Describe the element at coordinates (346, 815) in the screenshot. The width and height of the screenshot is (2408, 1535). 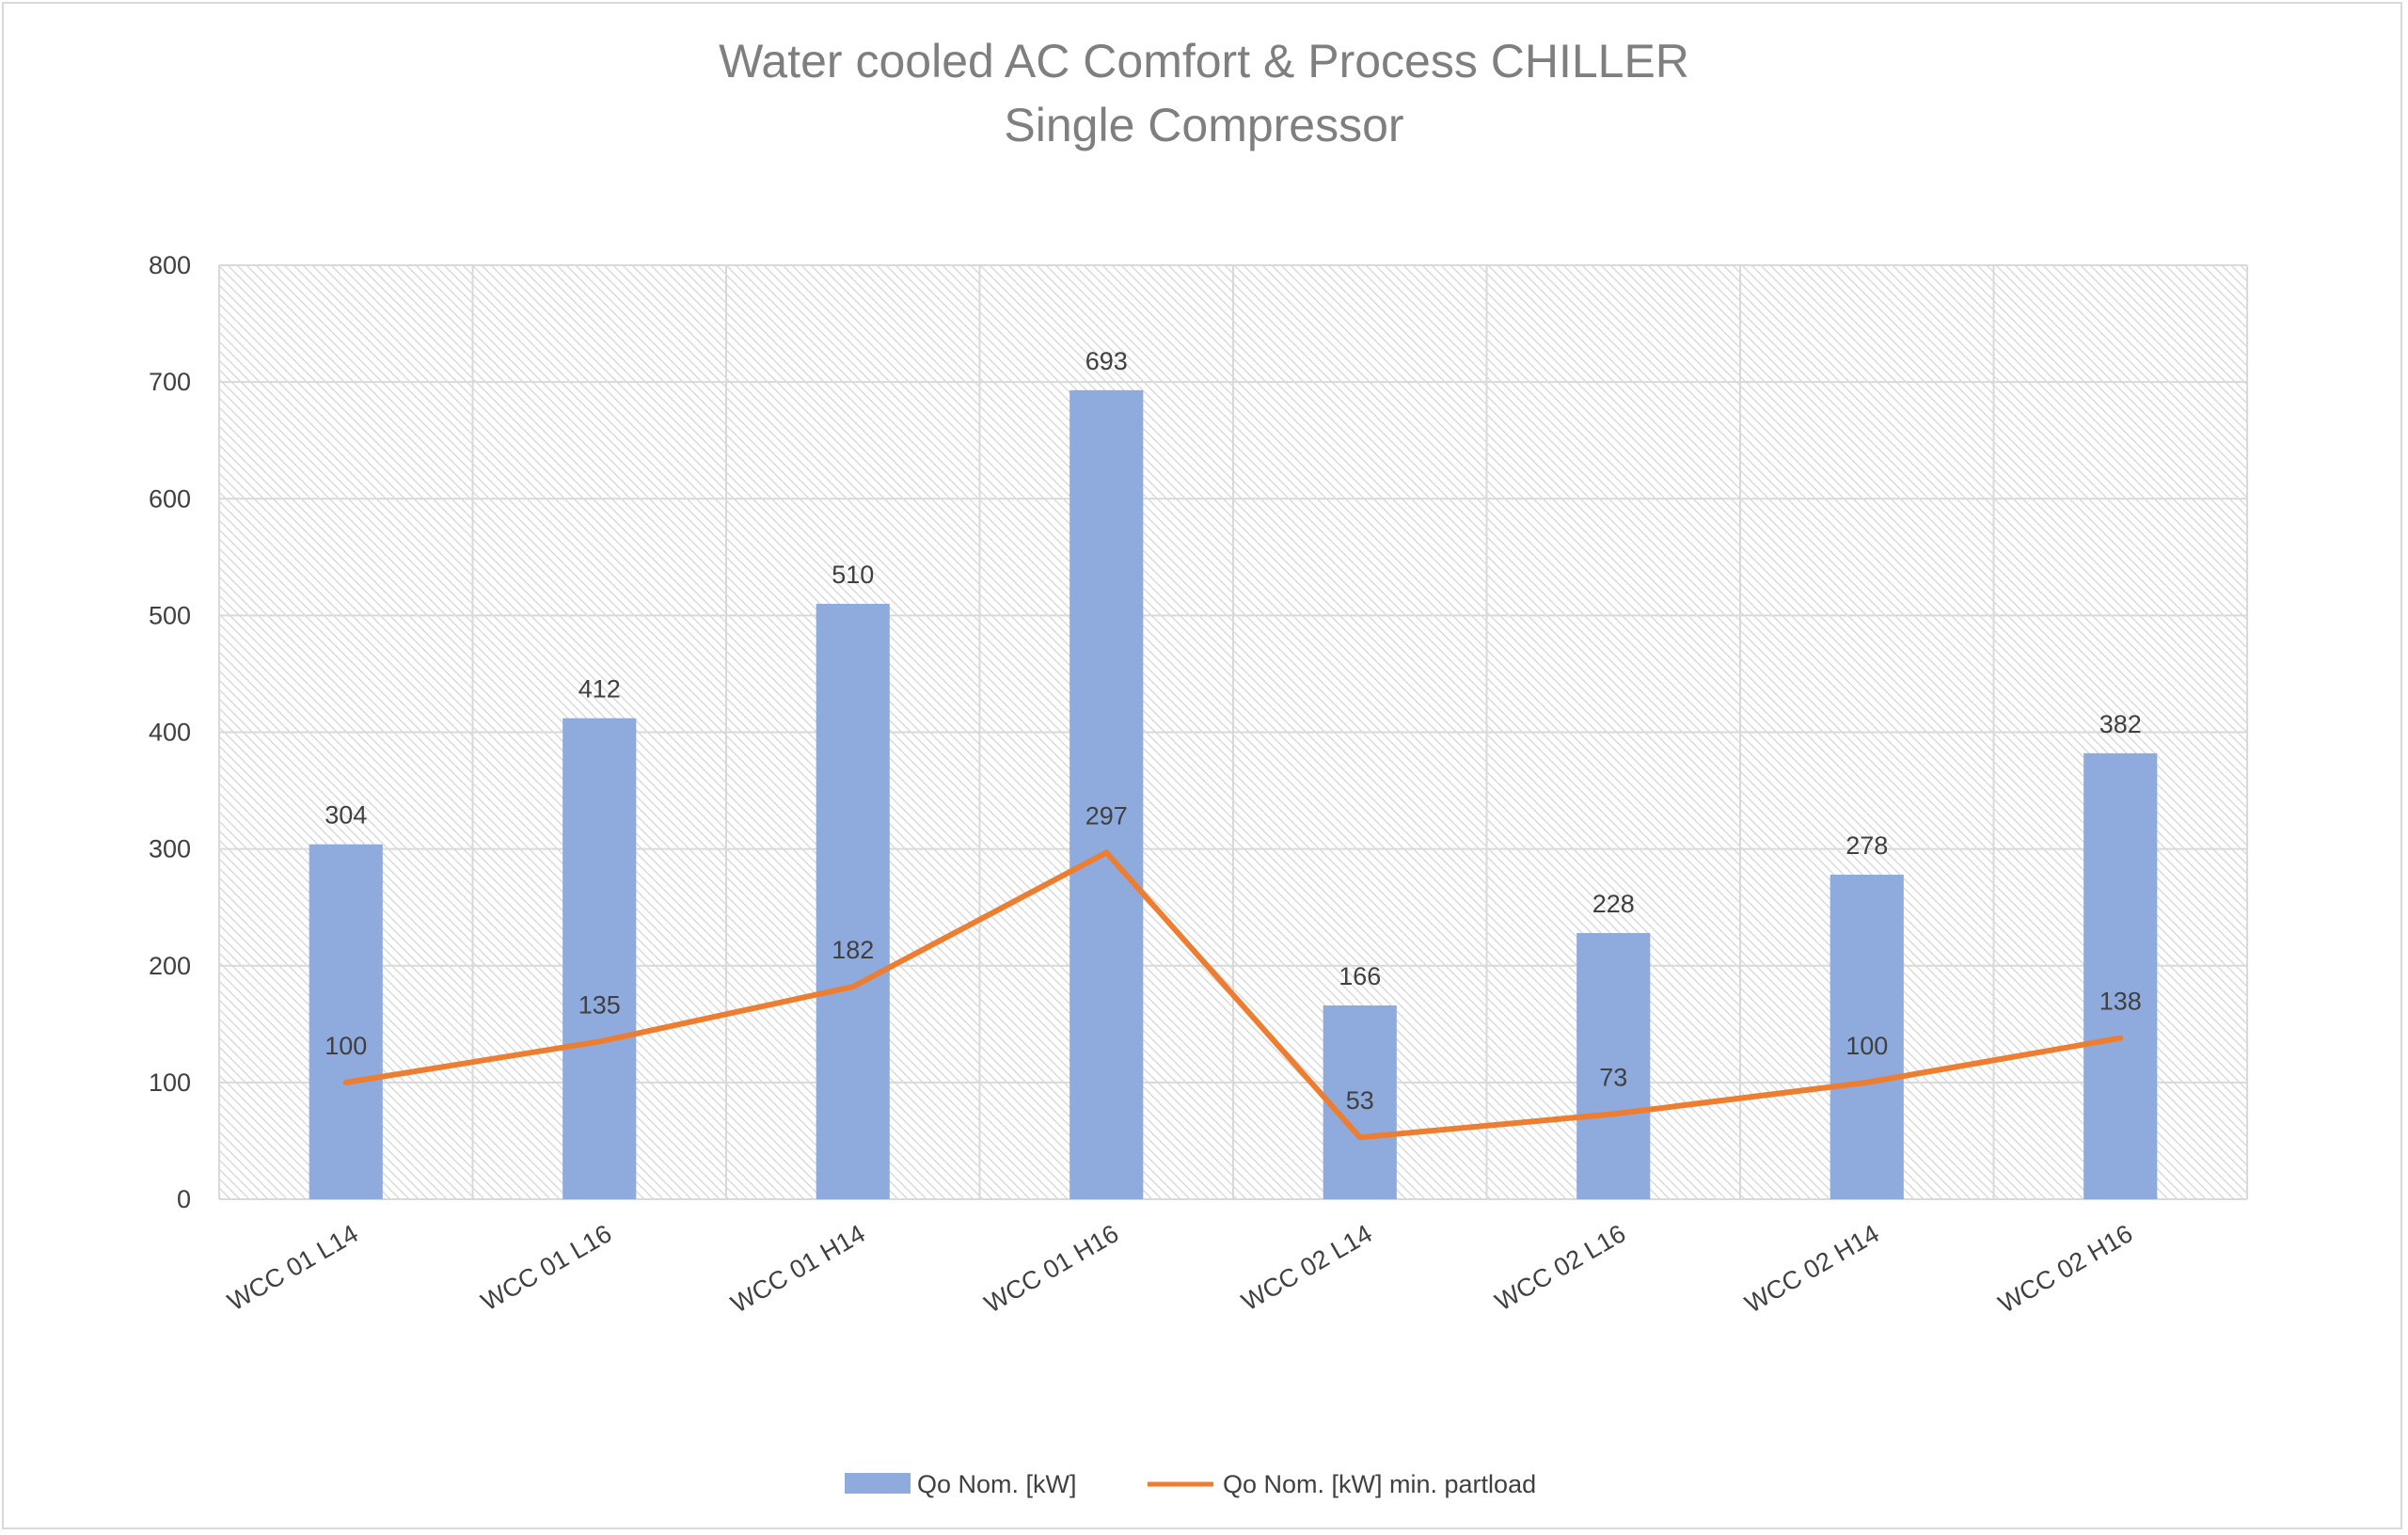
I see `bar-data-label: 304` at that location.